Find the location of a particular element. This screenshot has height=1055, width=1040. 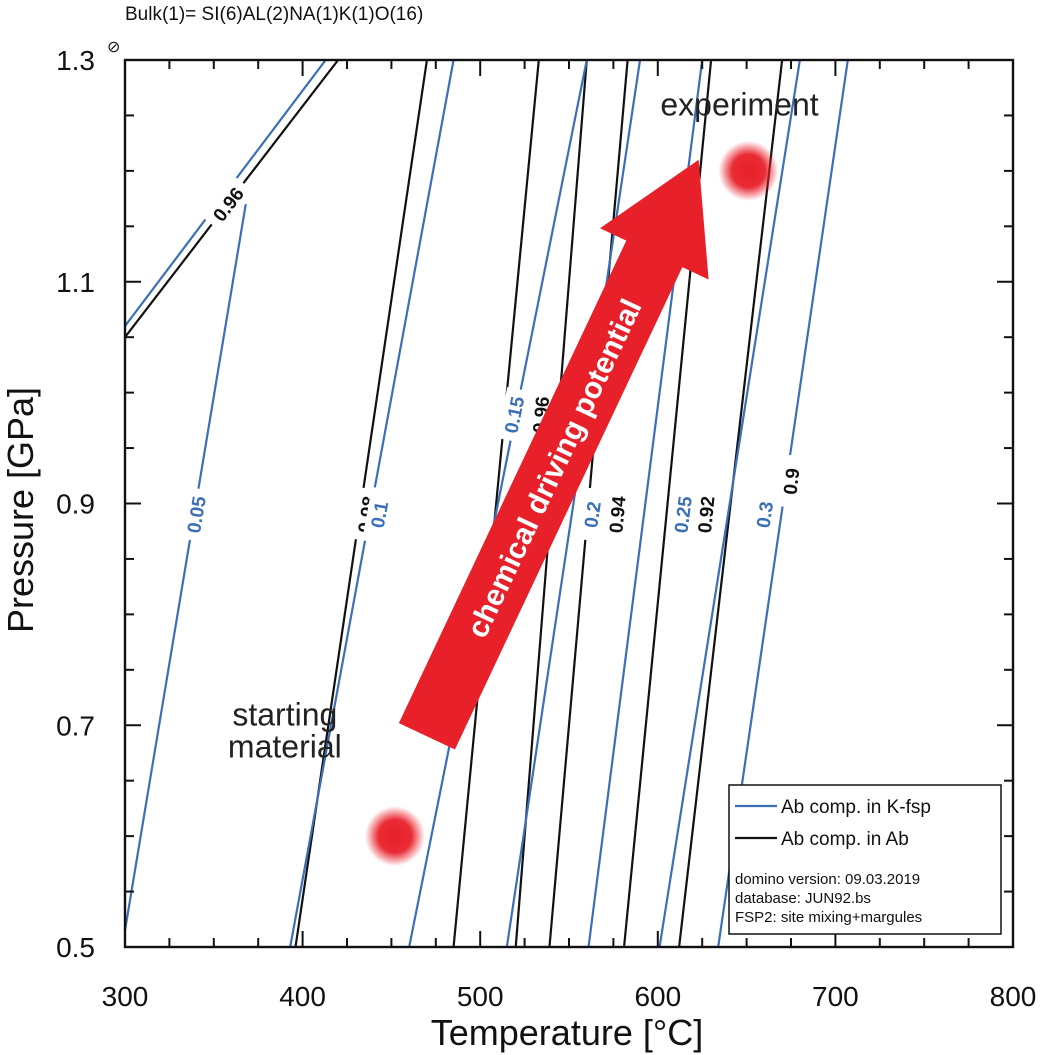

kfsp-isopleth-label-group: 0.05 is located at coordinates (195, 514).